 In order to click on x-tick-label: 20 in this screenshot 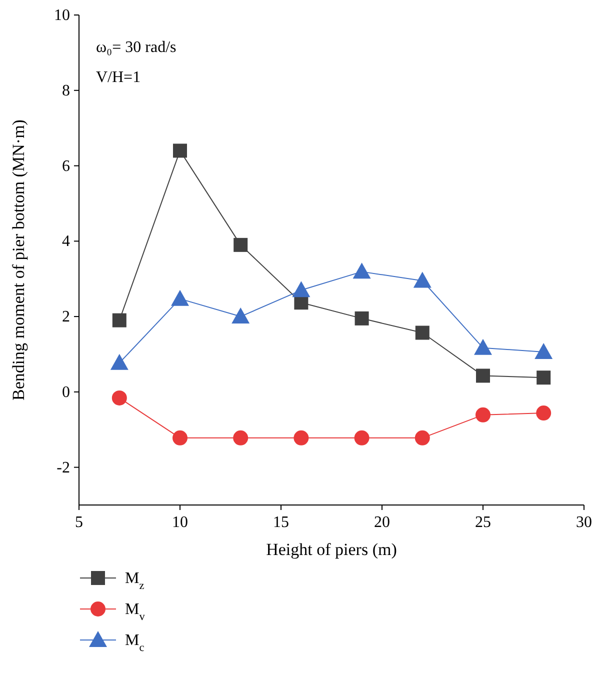, I will do `click(382, 522)`.